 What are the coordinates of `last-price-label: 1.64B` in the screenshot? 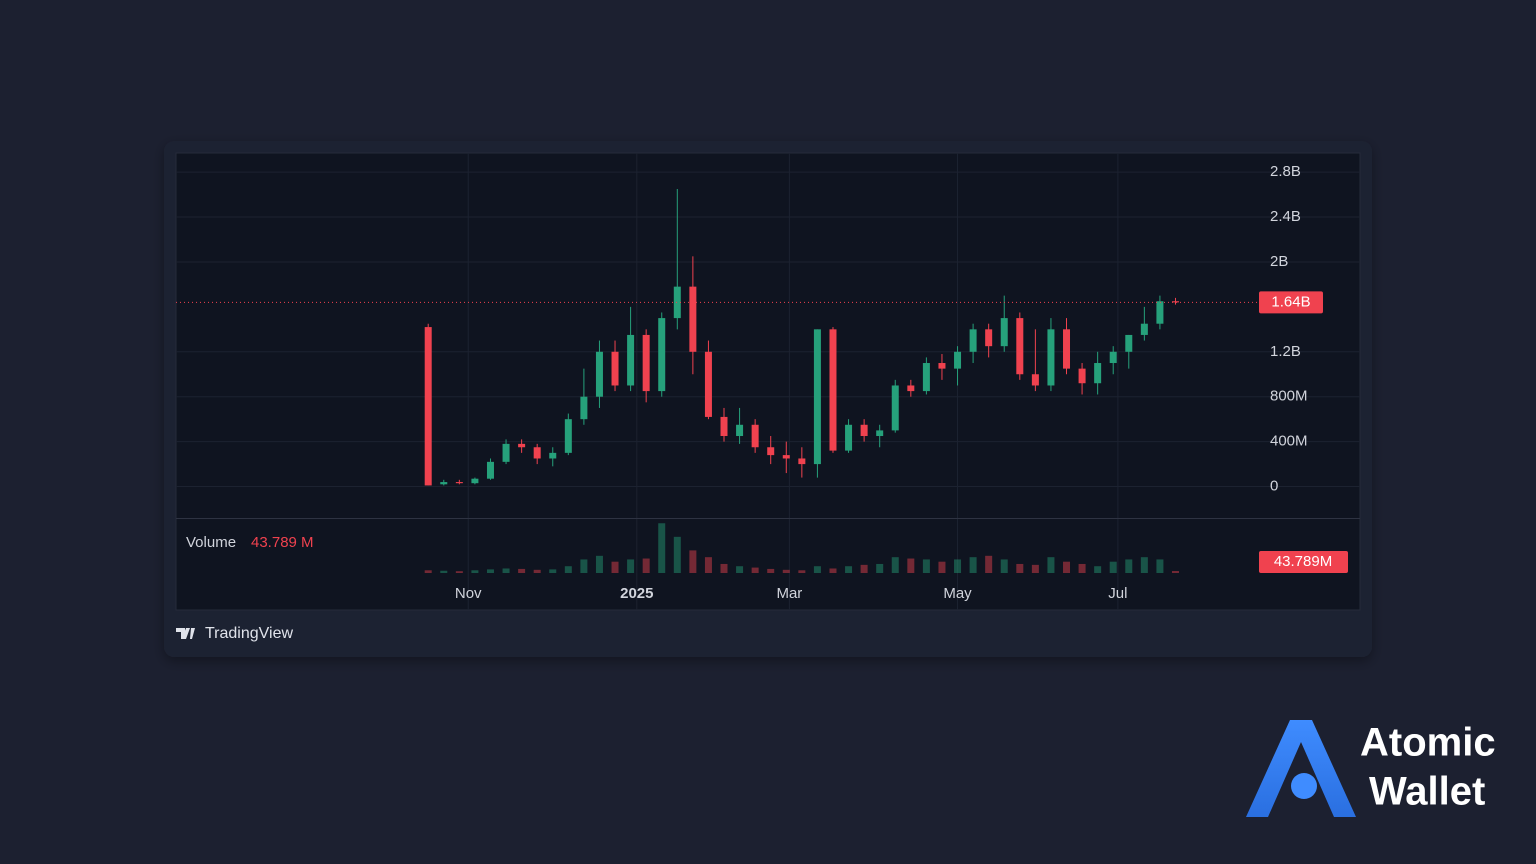 It's located at (1290, 301).